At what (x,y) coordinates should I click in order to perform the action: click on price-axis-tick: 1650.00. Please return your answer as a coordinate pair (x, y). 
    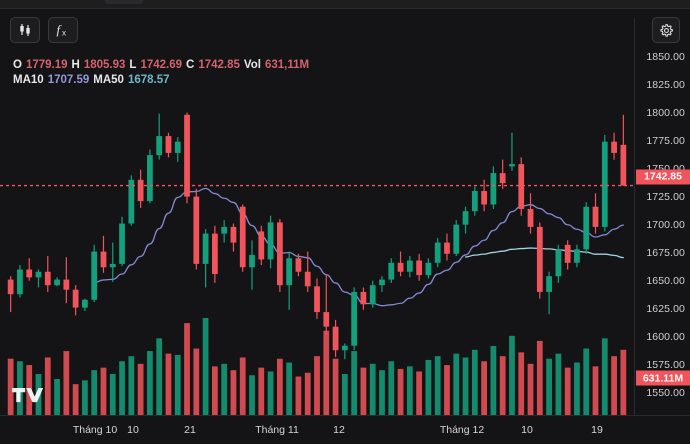
    Looking at the image, I should click on (665, 280).